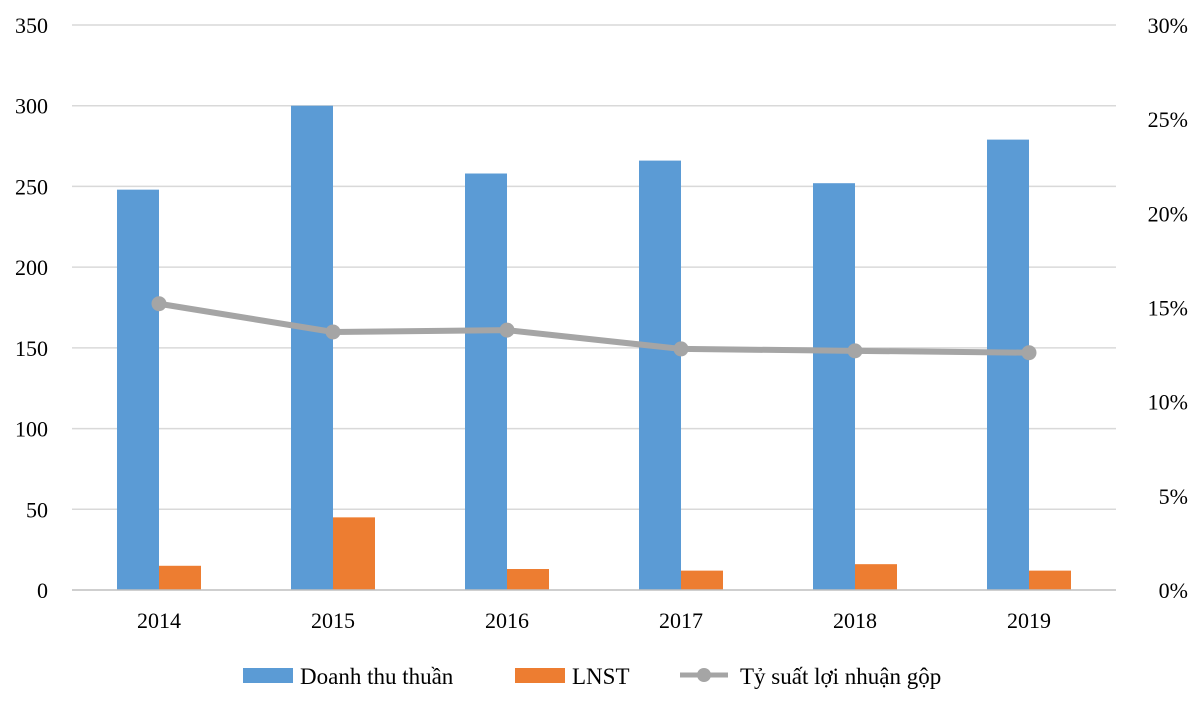 The image size is (1200, 708). What do you see at coordinates (333, 620) in the screenshot?
I see `x-tick-label: 2015` at bounding box center [333, 620].